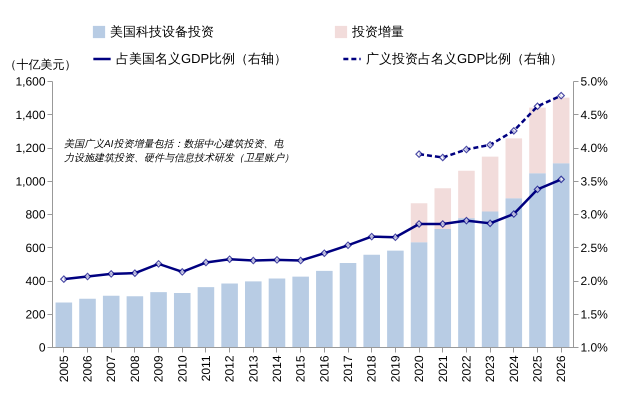 Image resolution: width=622 pixels, height=394 pixels. I want to click on y-tick-label: 1,000, so click(30, 181).